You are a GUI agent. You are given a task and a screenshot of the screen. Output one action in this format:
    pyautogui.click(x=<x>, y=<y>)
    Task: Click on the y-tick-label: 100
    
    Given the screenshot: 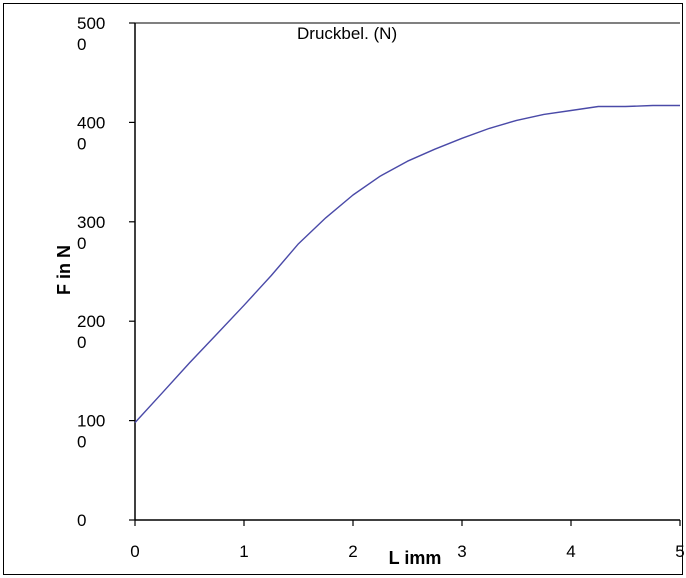 What is the action you would take?
    pyautogui.click(x=91, y=421)
    